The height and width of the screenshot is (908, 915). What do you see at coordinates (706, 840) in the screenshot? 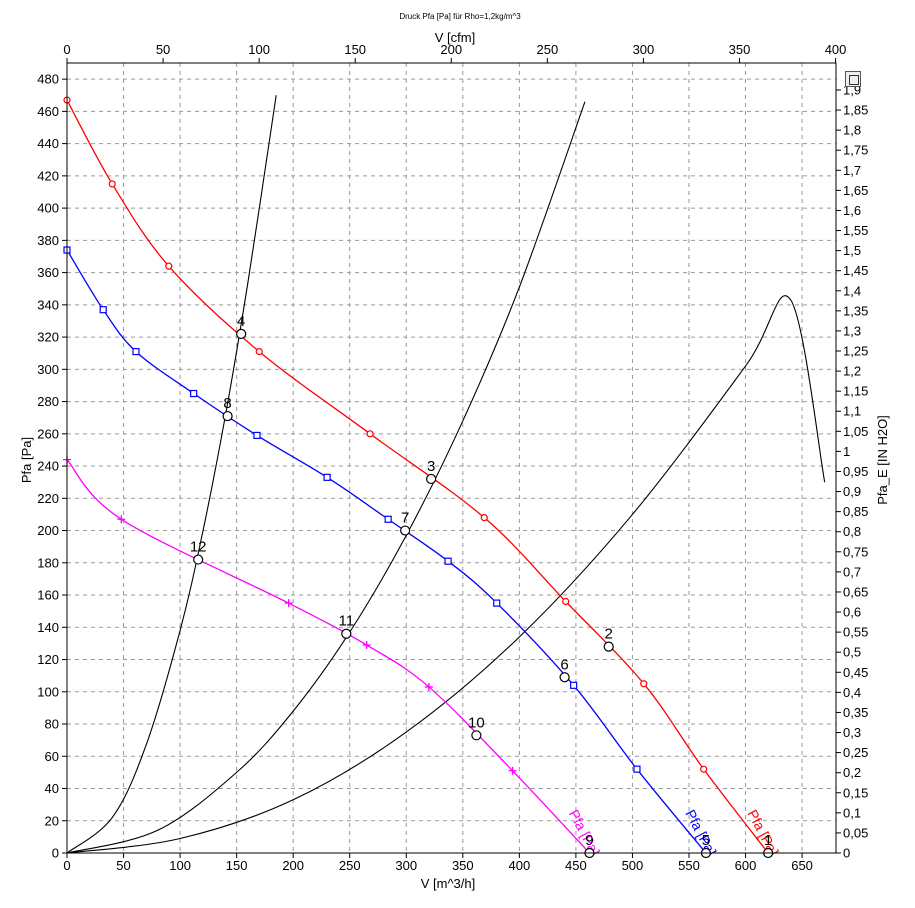
I see `operating-point-label: 5` at bounding box center [706, 840].